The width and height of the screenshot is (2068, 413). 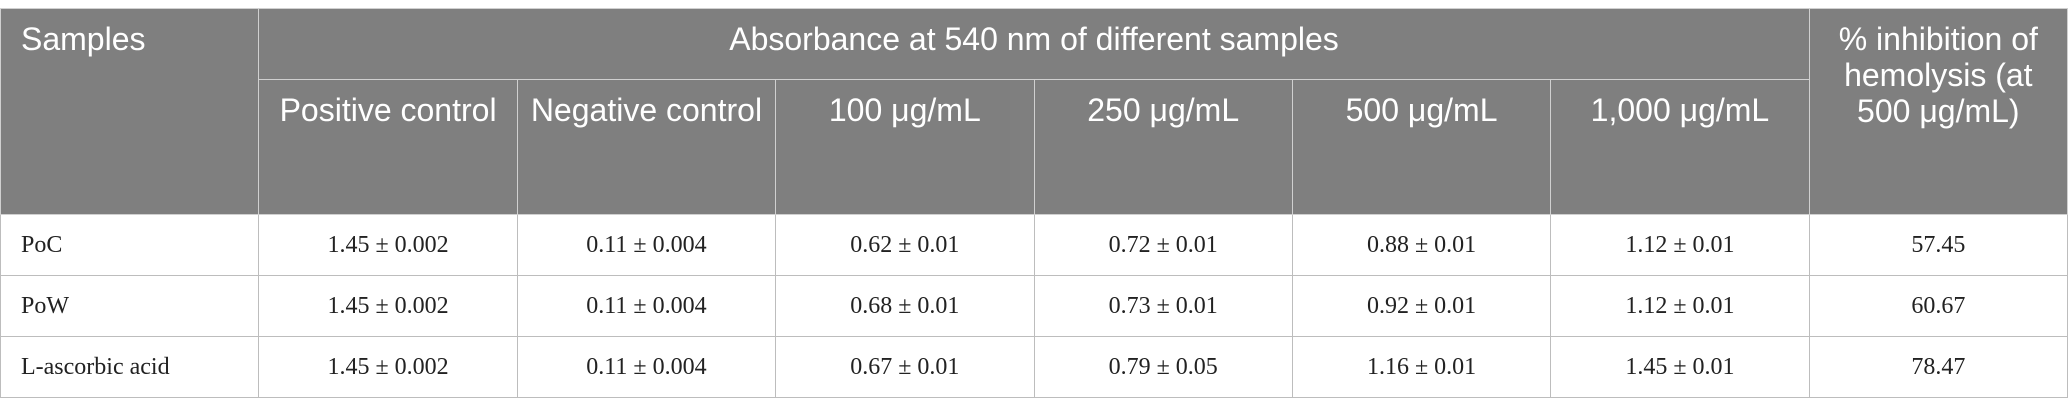 I want to click on table-cell: 0.88 ± 0.01, so click(x=1421, y=245).